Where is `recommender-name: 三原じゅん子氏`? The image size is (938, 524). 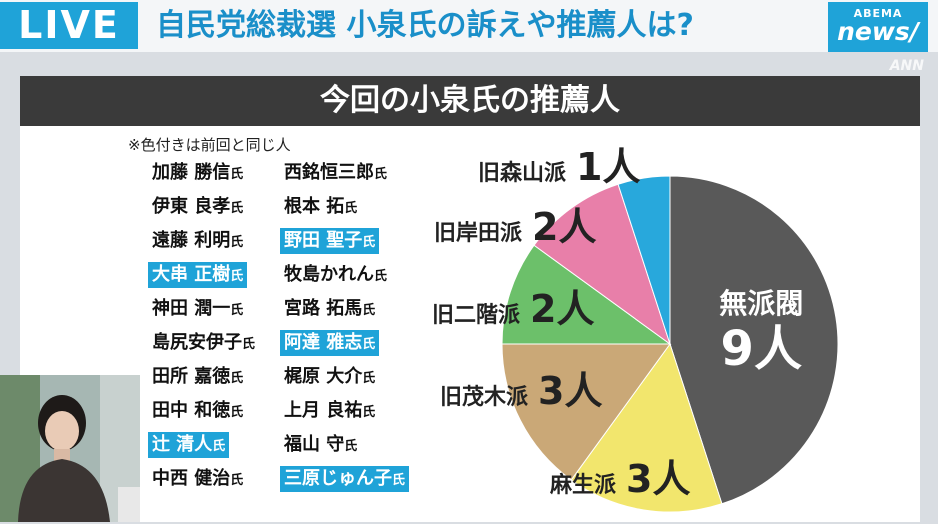 recommender-name: 三原じゅん子氏 is located at coordinates (345, 479).